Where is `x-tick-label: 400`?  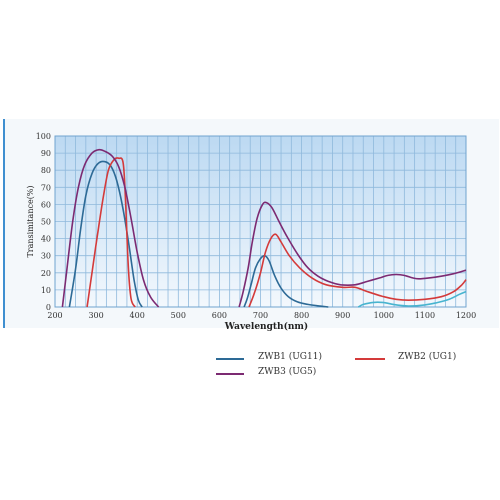 x-tick-label: 400 is located at coordinates (137, 315).